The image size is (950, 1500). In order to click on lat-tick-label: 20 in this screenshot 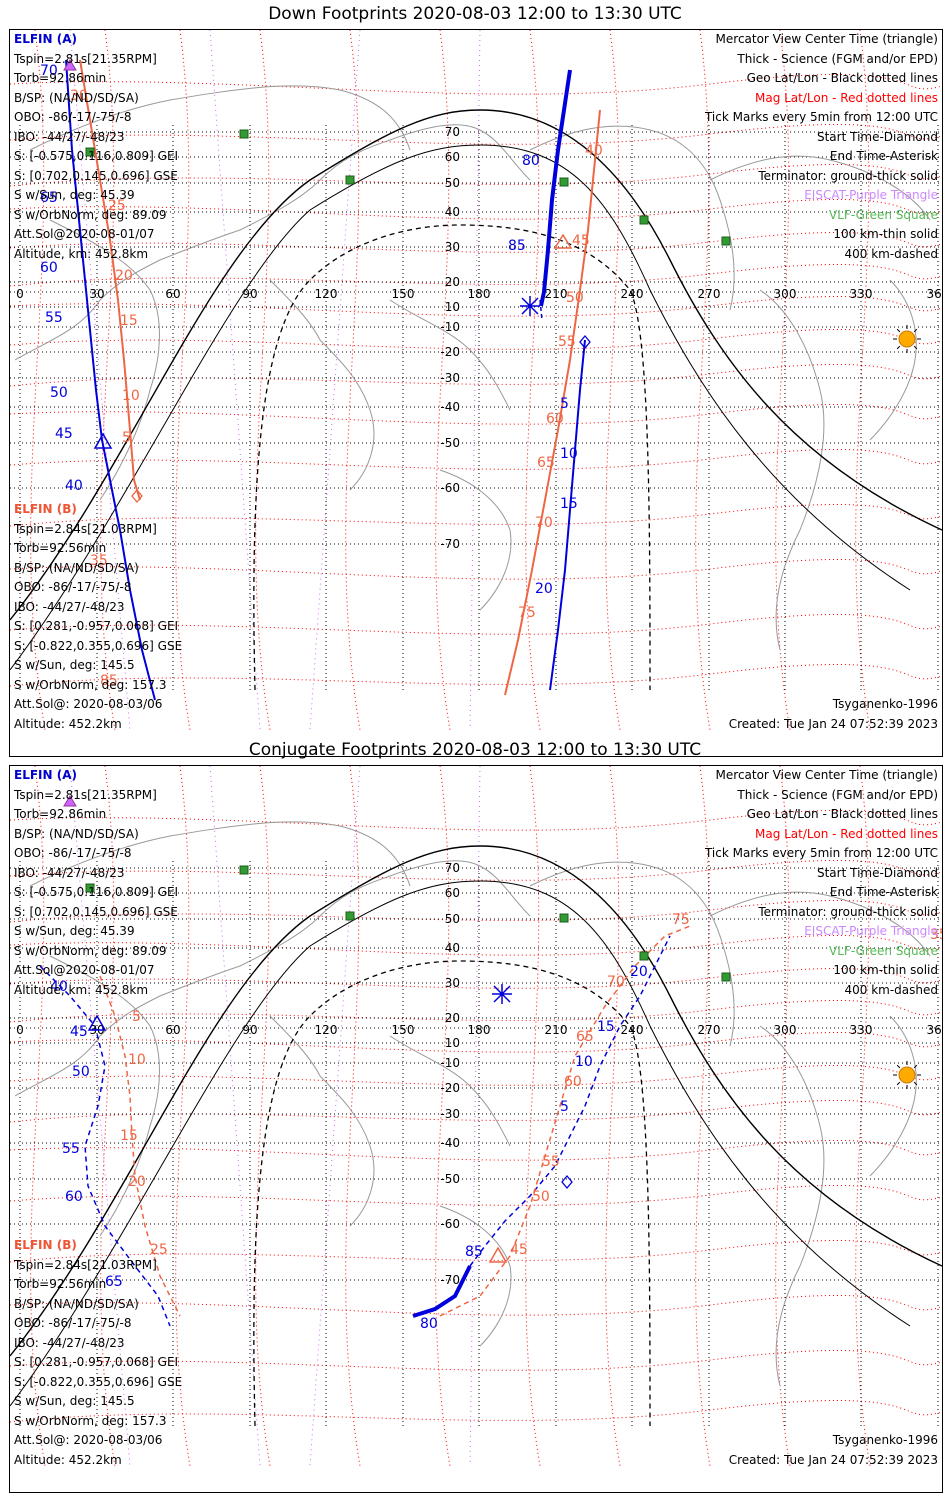, I will do `click(452, 282)`.